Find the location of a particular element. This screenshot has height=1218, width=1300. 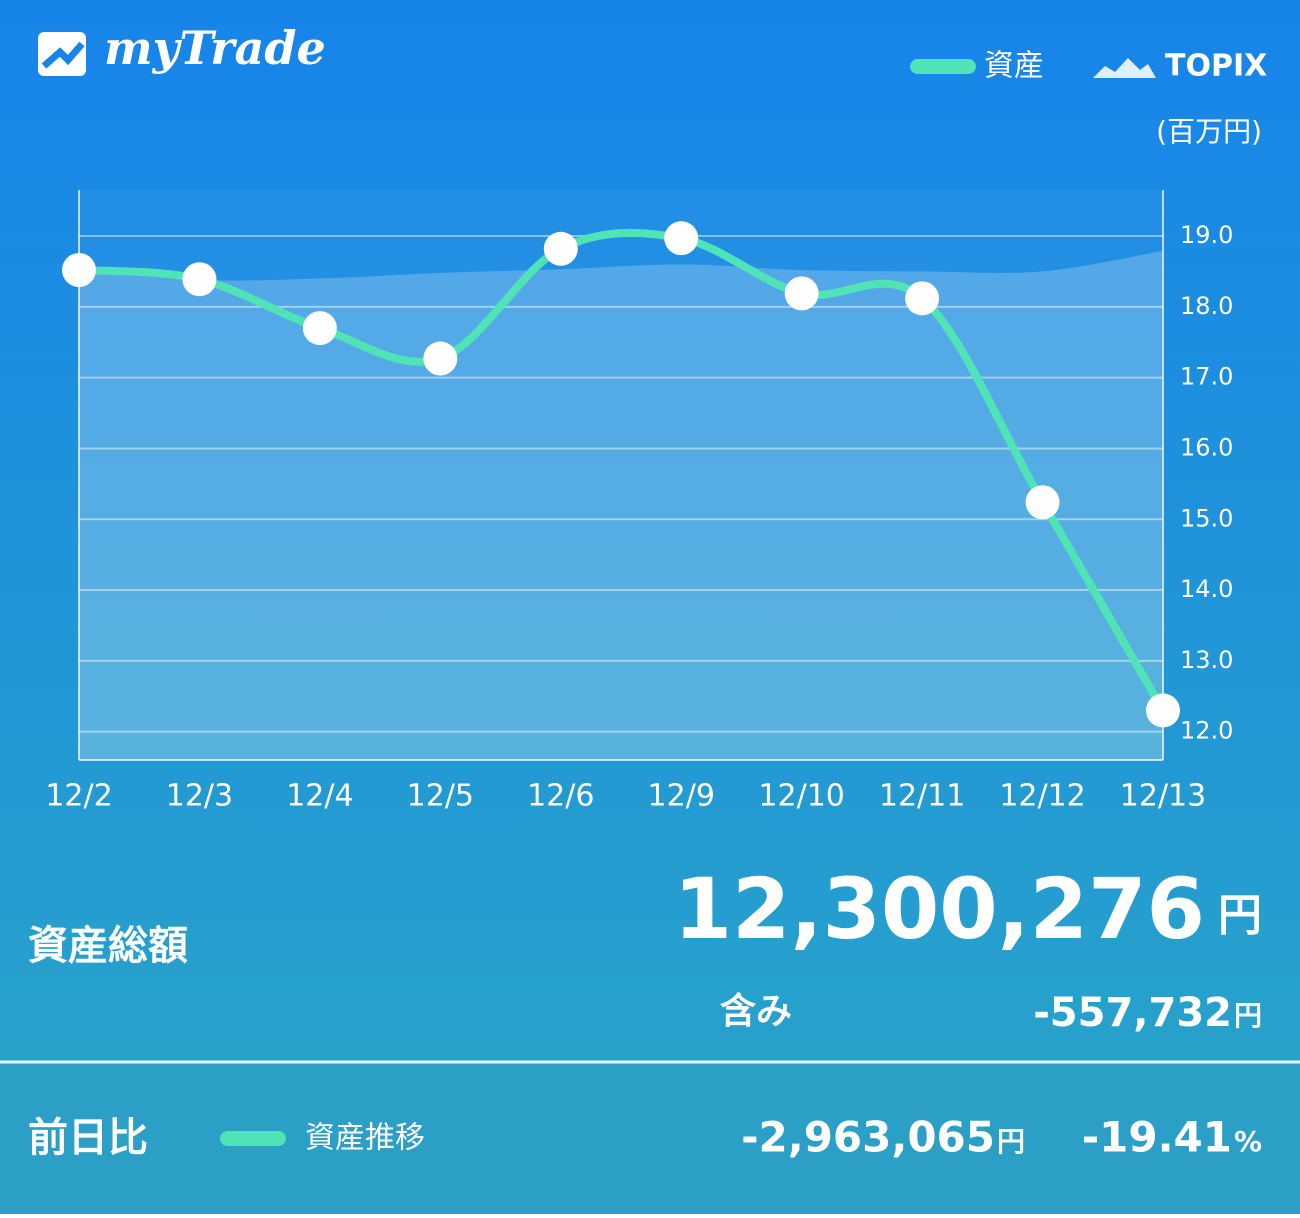

y-tick-label: 19.0 is located at coordinates (1206, 235).